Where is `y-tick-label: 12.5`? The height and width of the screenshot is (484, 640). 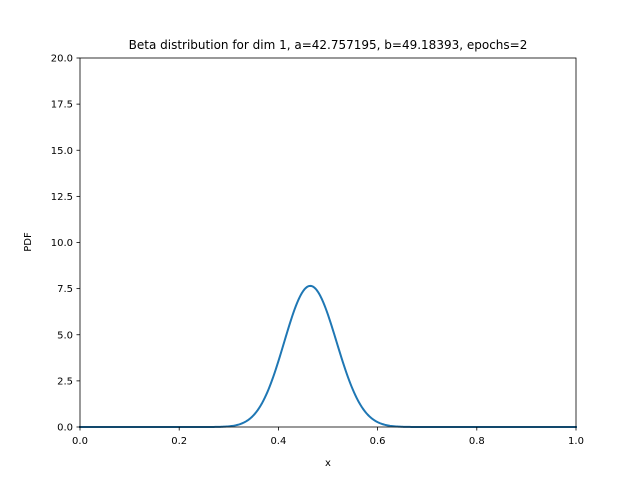
y-tick-label: 12.5 is located at coordinates (62, 197).